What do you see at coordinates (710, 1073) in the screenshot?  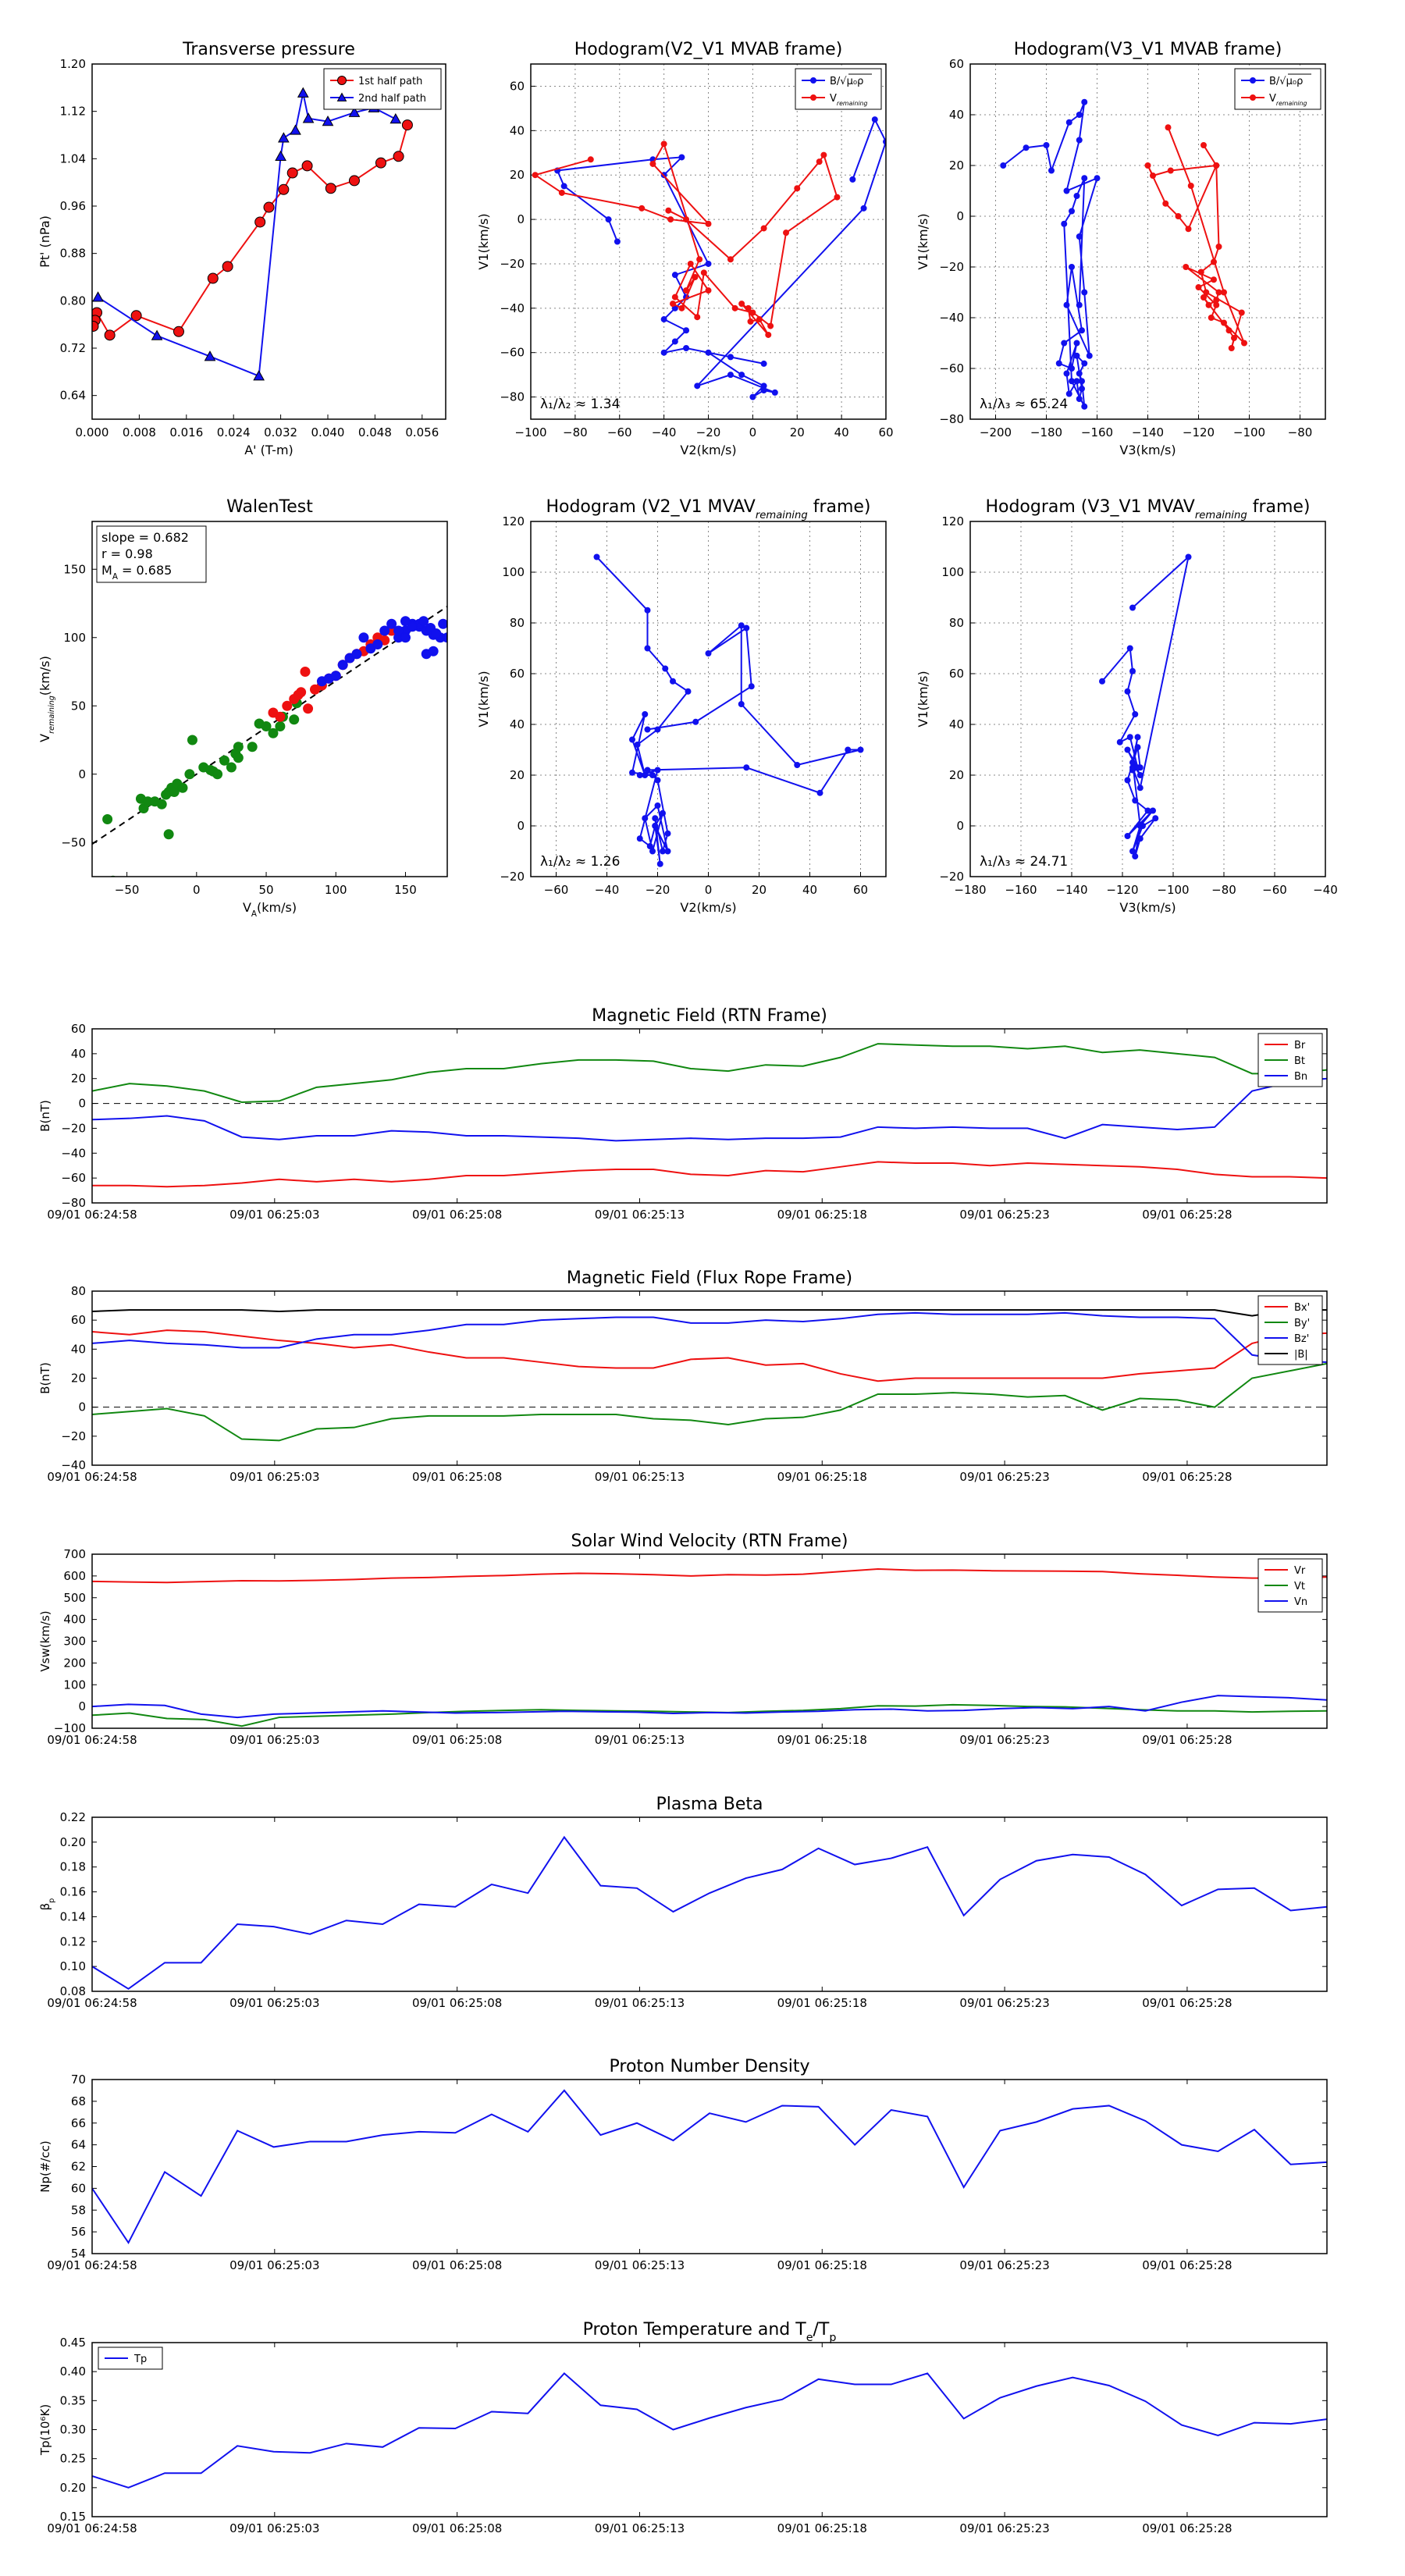 I see `series-line-Bt` at bounding box center [710, 1073].